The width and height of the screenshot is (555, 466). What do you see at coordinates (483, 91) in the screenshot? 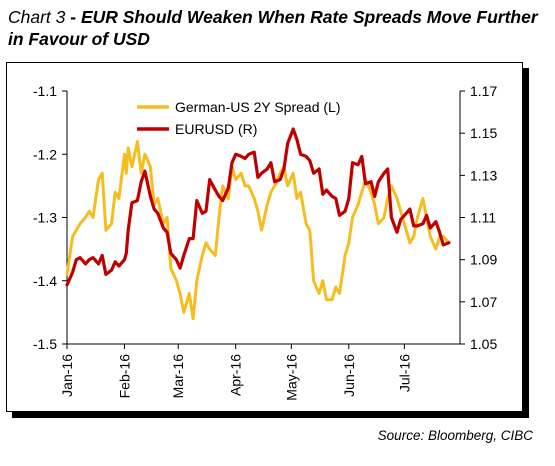
I see `right-tick-label: 1.17` at bounding box center [483, 91].